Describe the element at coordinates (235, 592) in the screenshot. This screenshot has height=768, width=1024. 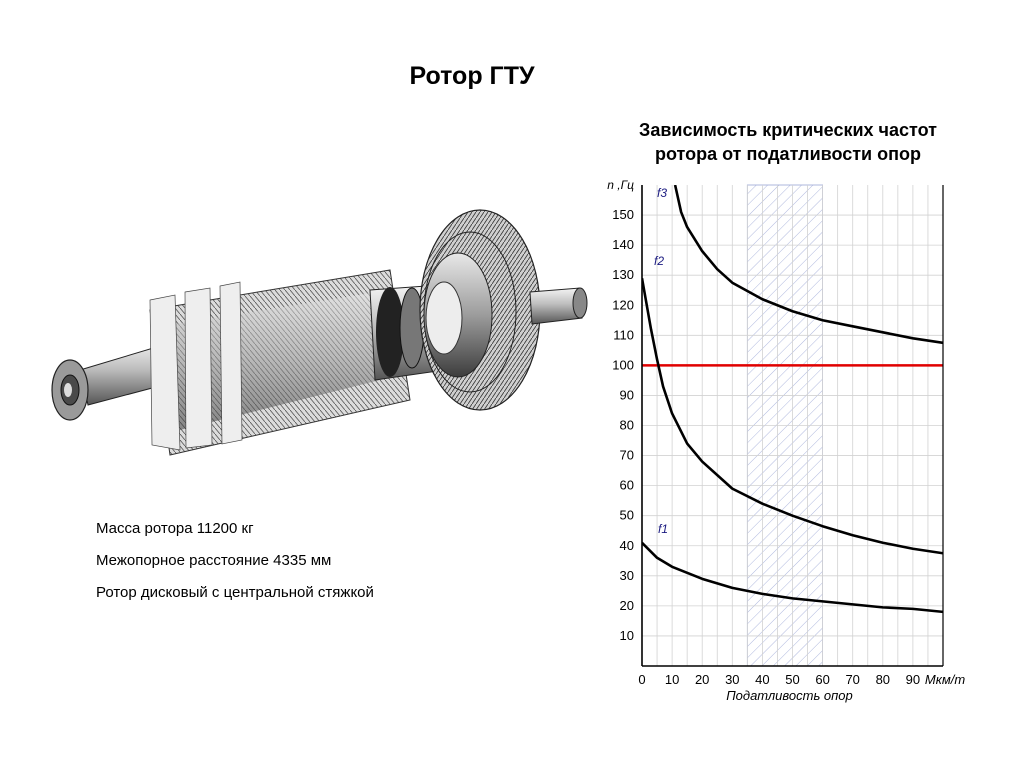
I see `rotor-type: Ротор дисковый с центральной стяжкой` at that location.